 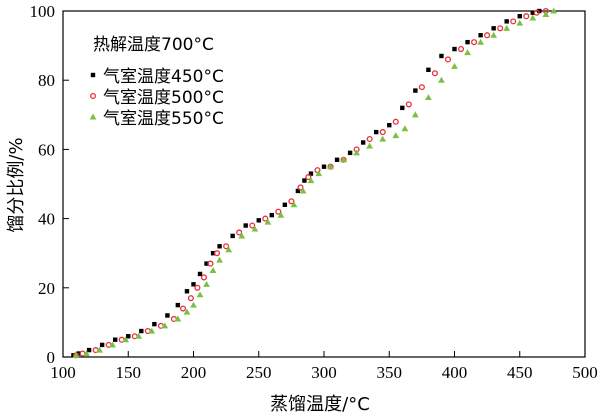 I want to click on x-tick-label: 350, so click(x=390, y=372).